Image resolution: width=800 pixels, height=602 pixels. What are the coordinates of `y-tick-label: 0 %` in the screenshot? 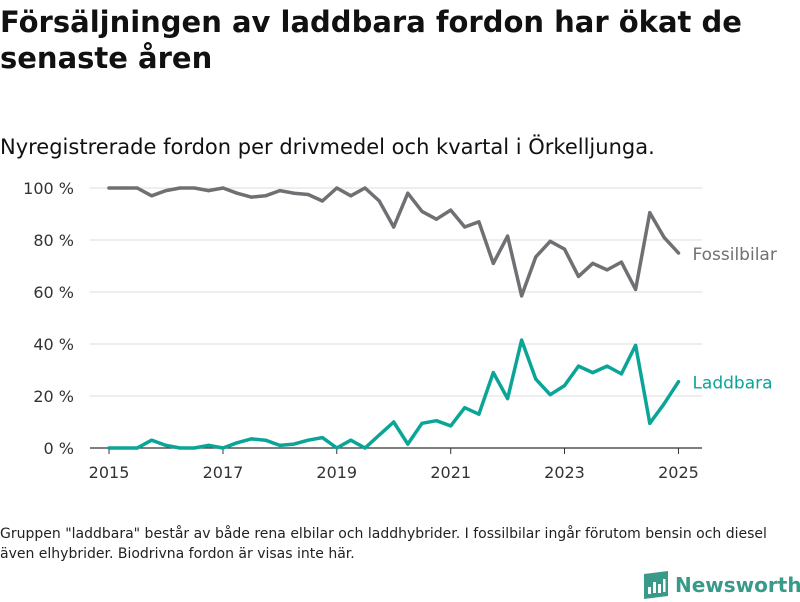 It's located at (59, 448).